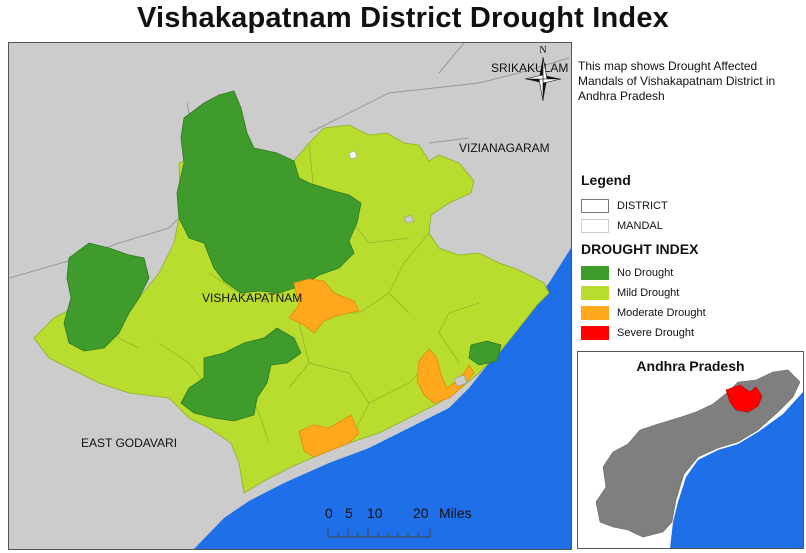 Image resolution: width=806 pixels, height=553 pixels. I want to click on legend-item-mandal: MANDAL, so click(692, 226).